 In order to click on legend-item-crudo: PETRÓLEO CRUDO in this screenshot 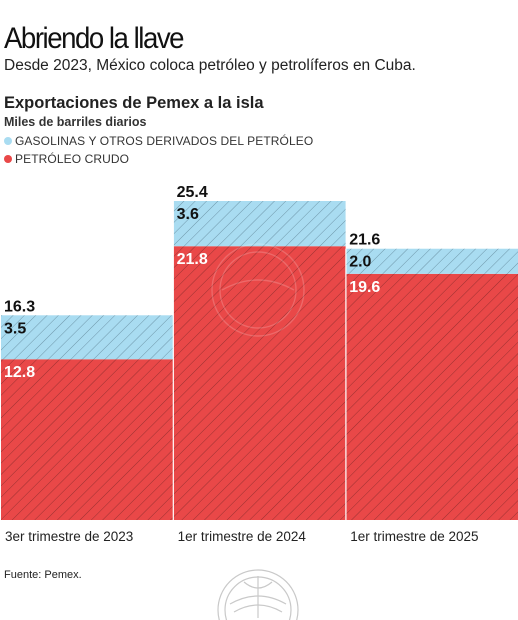, I will do `click(259, 159)`.